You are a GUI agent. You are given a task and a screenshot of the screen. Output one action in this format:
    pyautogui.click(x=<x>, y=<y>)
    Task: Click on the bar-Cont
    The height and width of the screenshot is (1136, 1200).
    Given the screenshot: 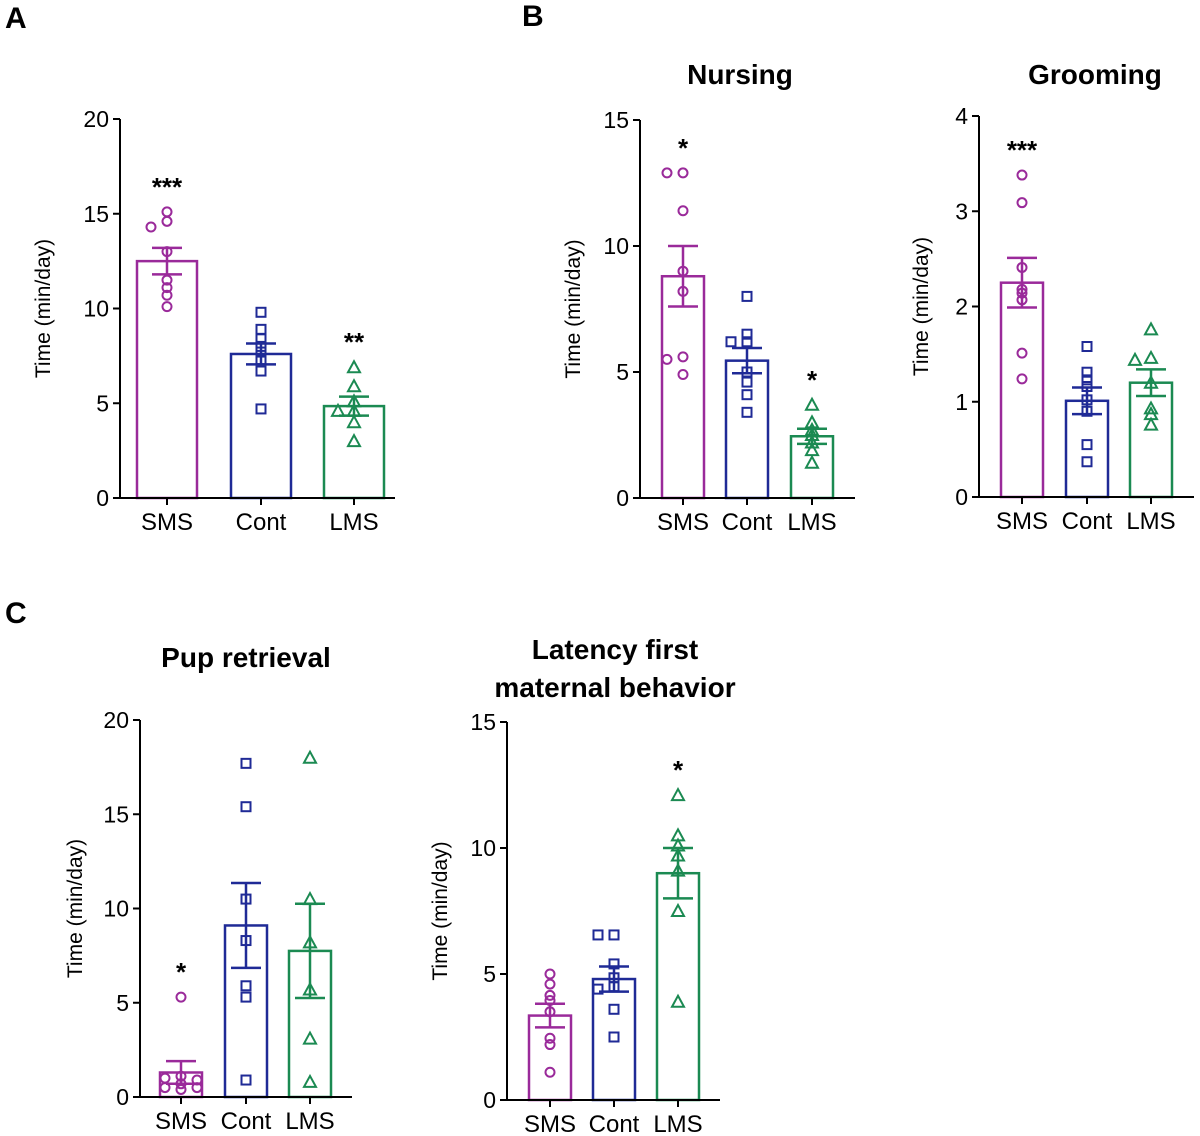 What is the action you would take?
    pyautogui.click(x=614, y=1039)
    